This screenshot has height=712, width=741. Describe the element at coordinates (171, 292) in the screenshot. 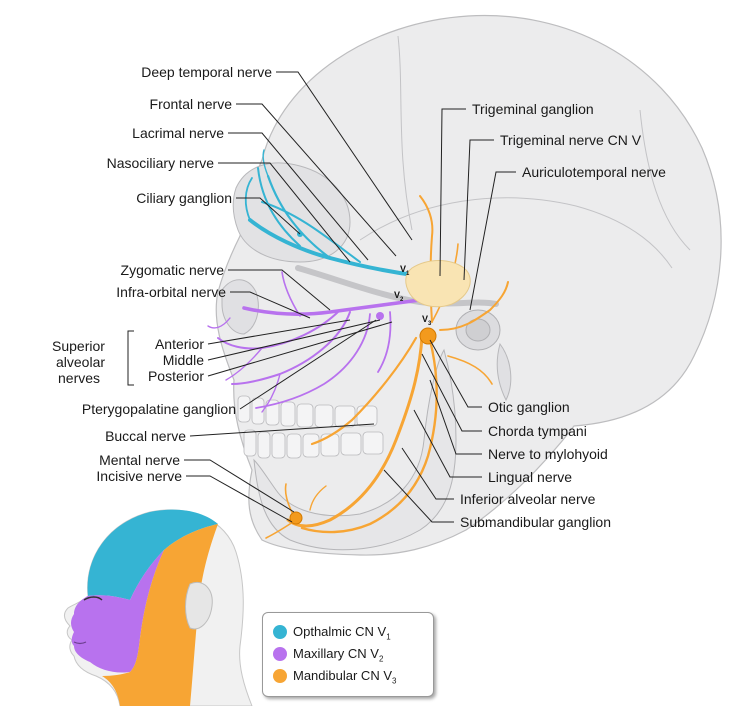

I see `label-infra-orbital-nerve: Infra-orbital nerve` at that location.